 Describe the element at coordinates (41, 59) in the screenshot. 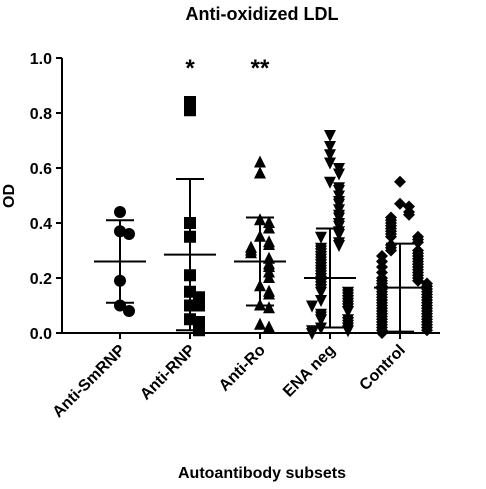

I see `y-tick-label: 1.0` at that location.